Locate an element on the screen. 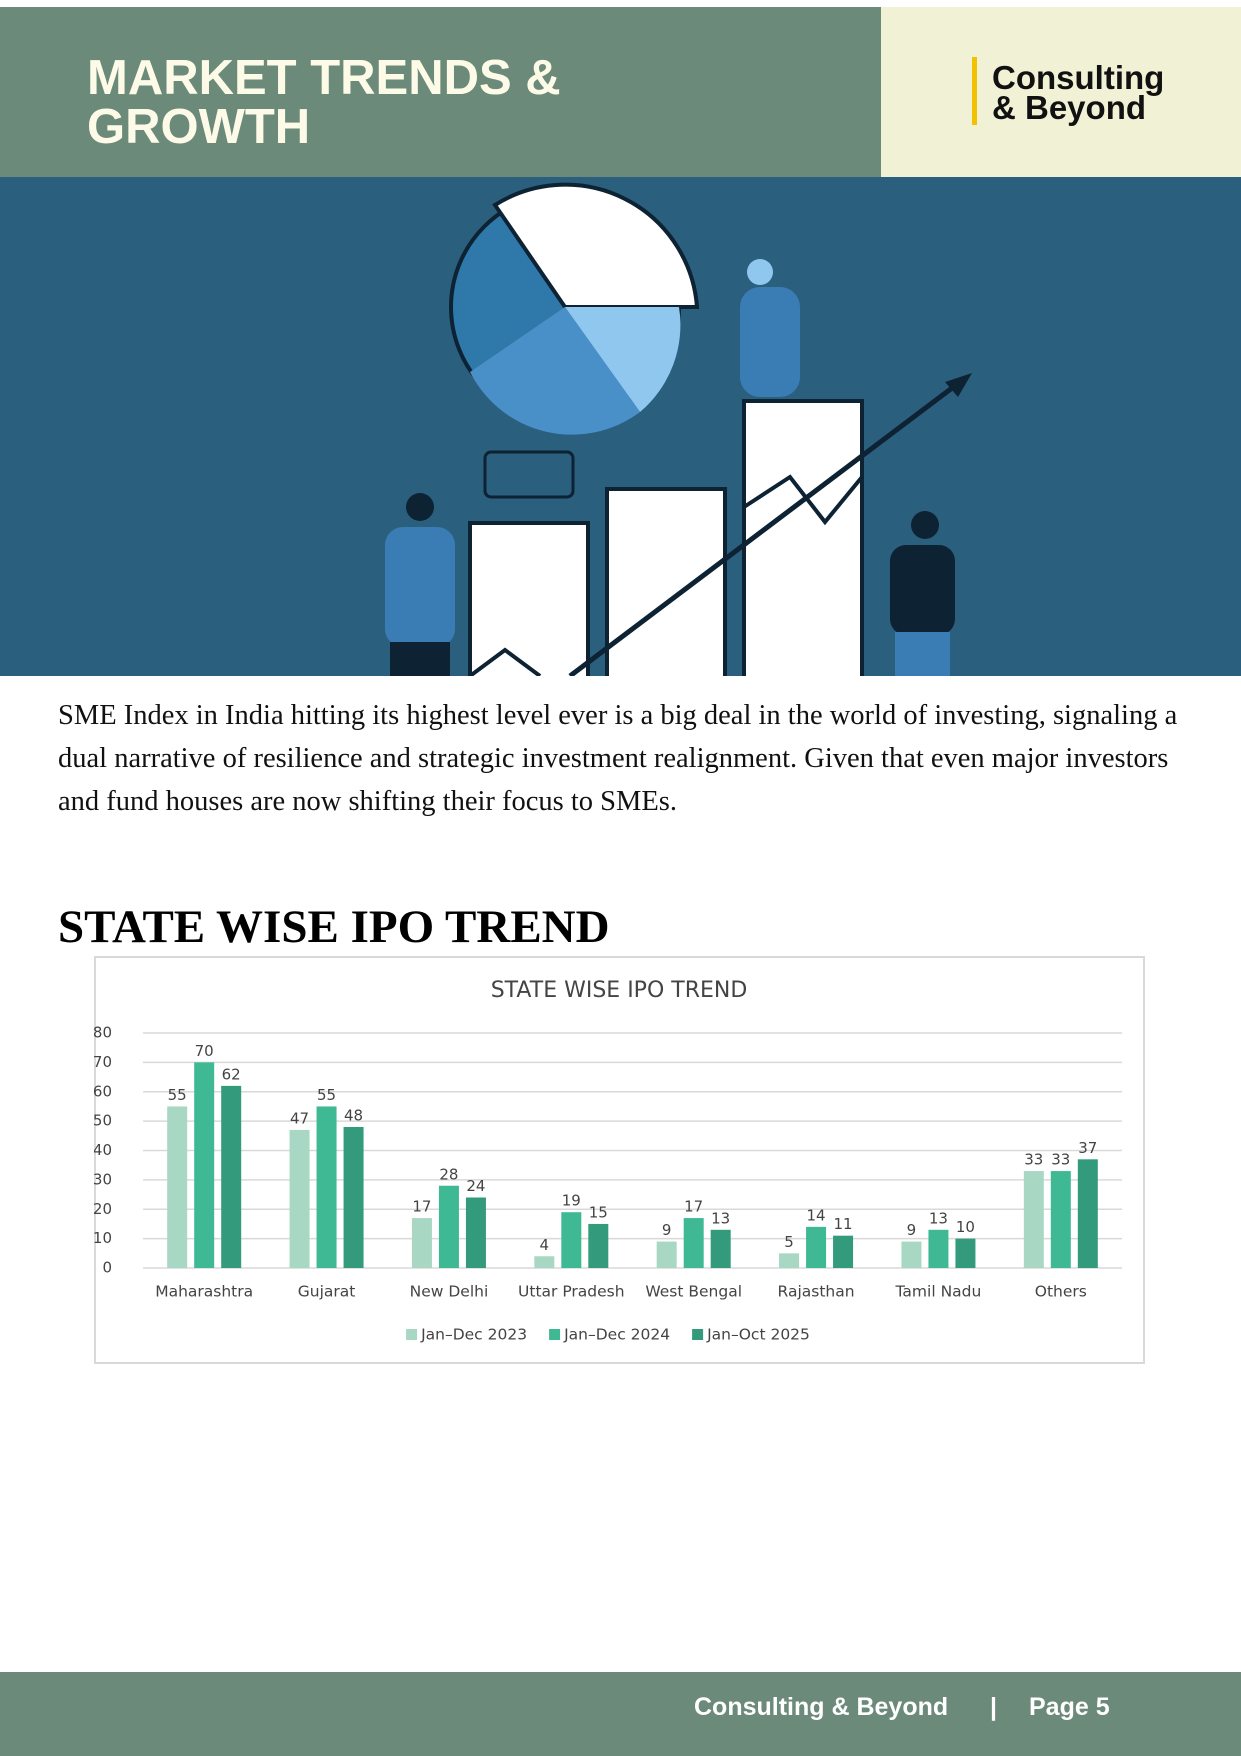  data-label: 24 is located at coordinates (475, 1186).